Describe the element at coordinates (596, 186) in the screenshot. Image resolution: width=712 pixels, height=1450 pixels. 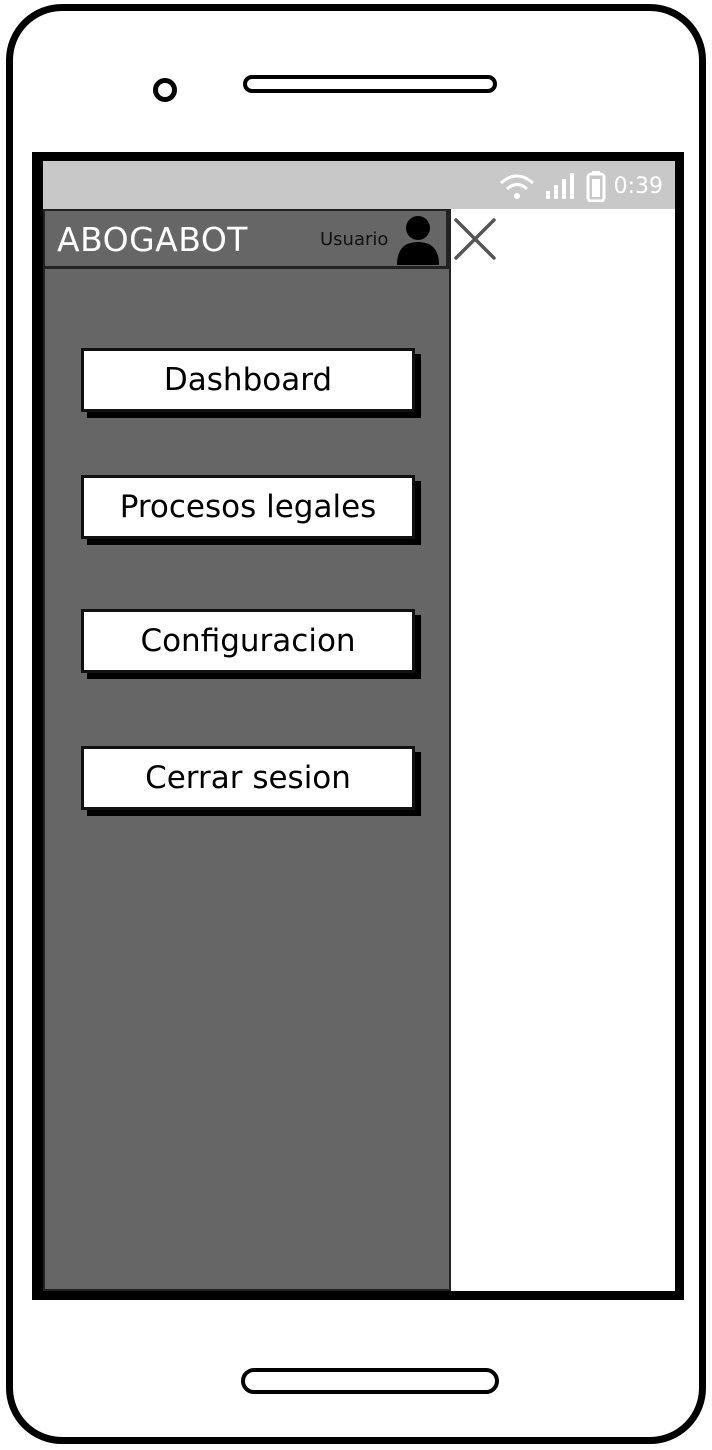
I see `battery-icon` at that location.